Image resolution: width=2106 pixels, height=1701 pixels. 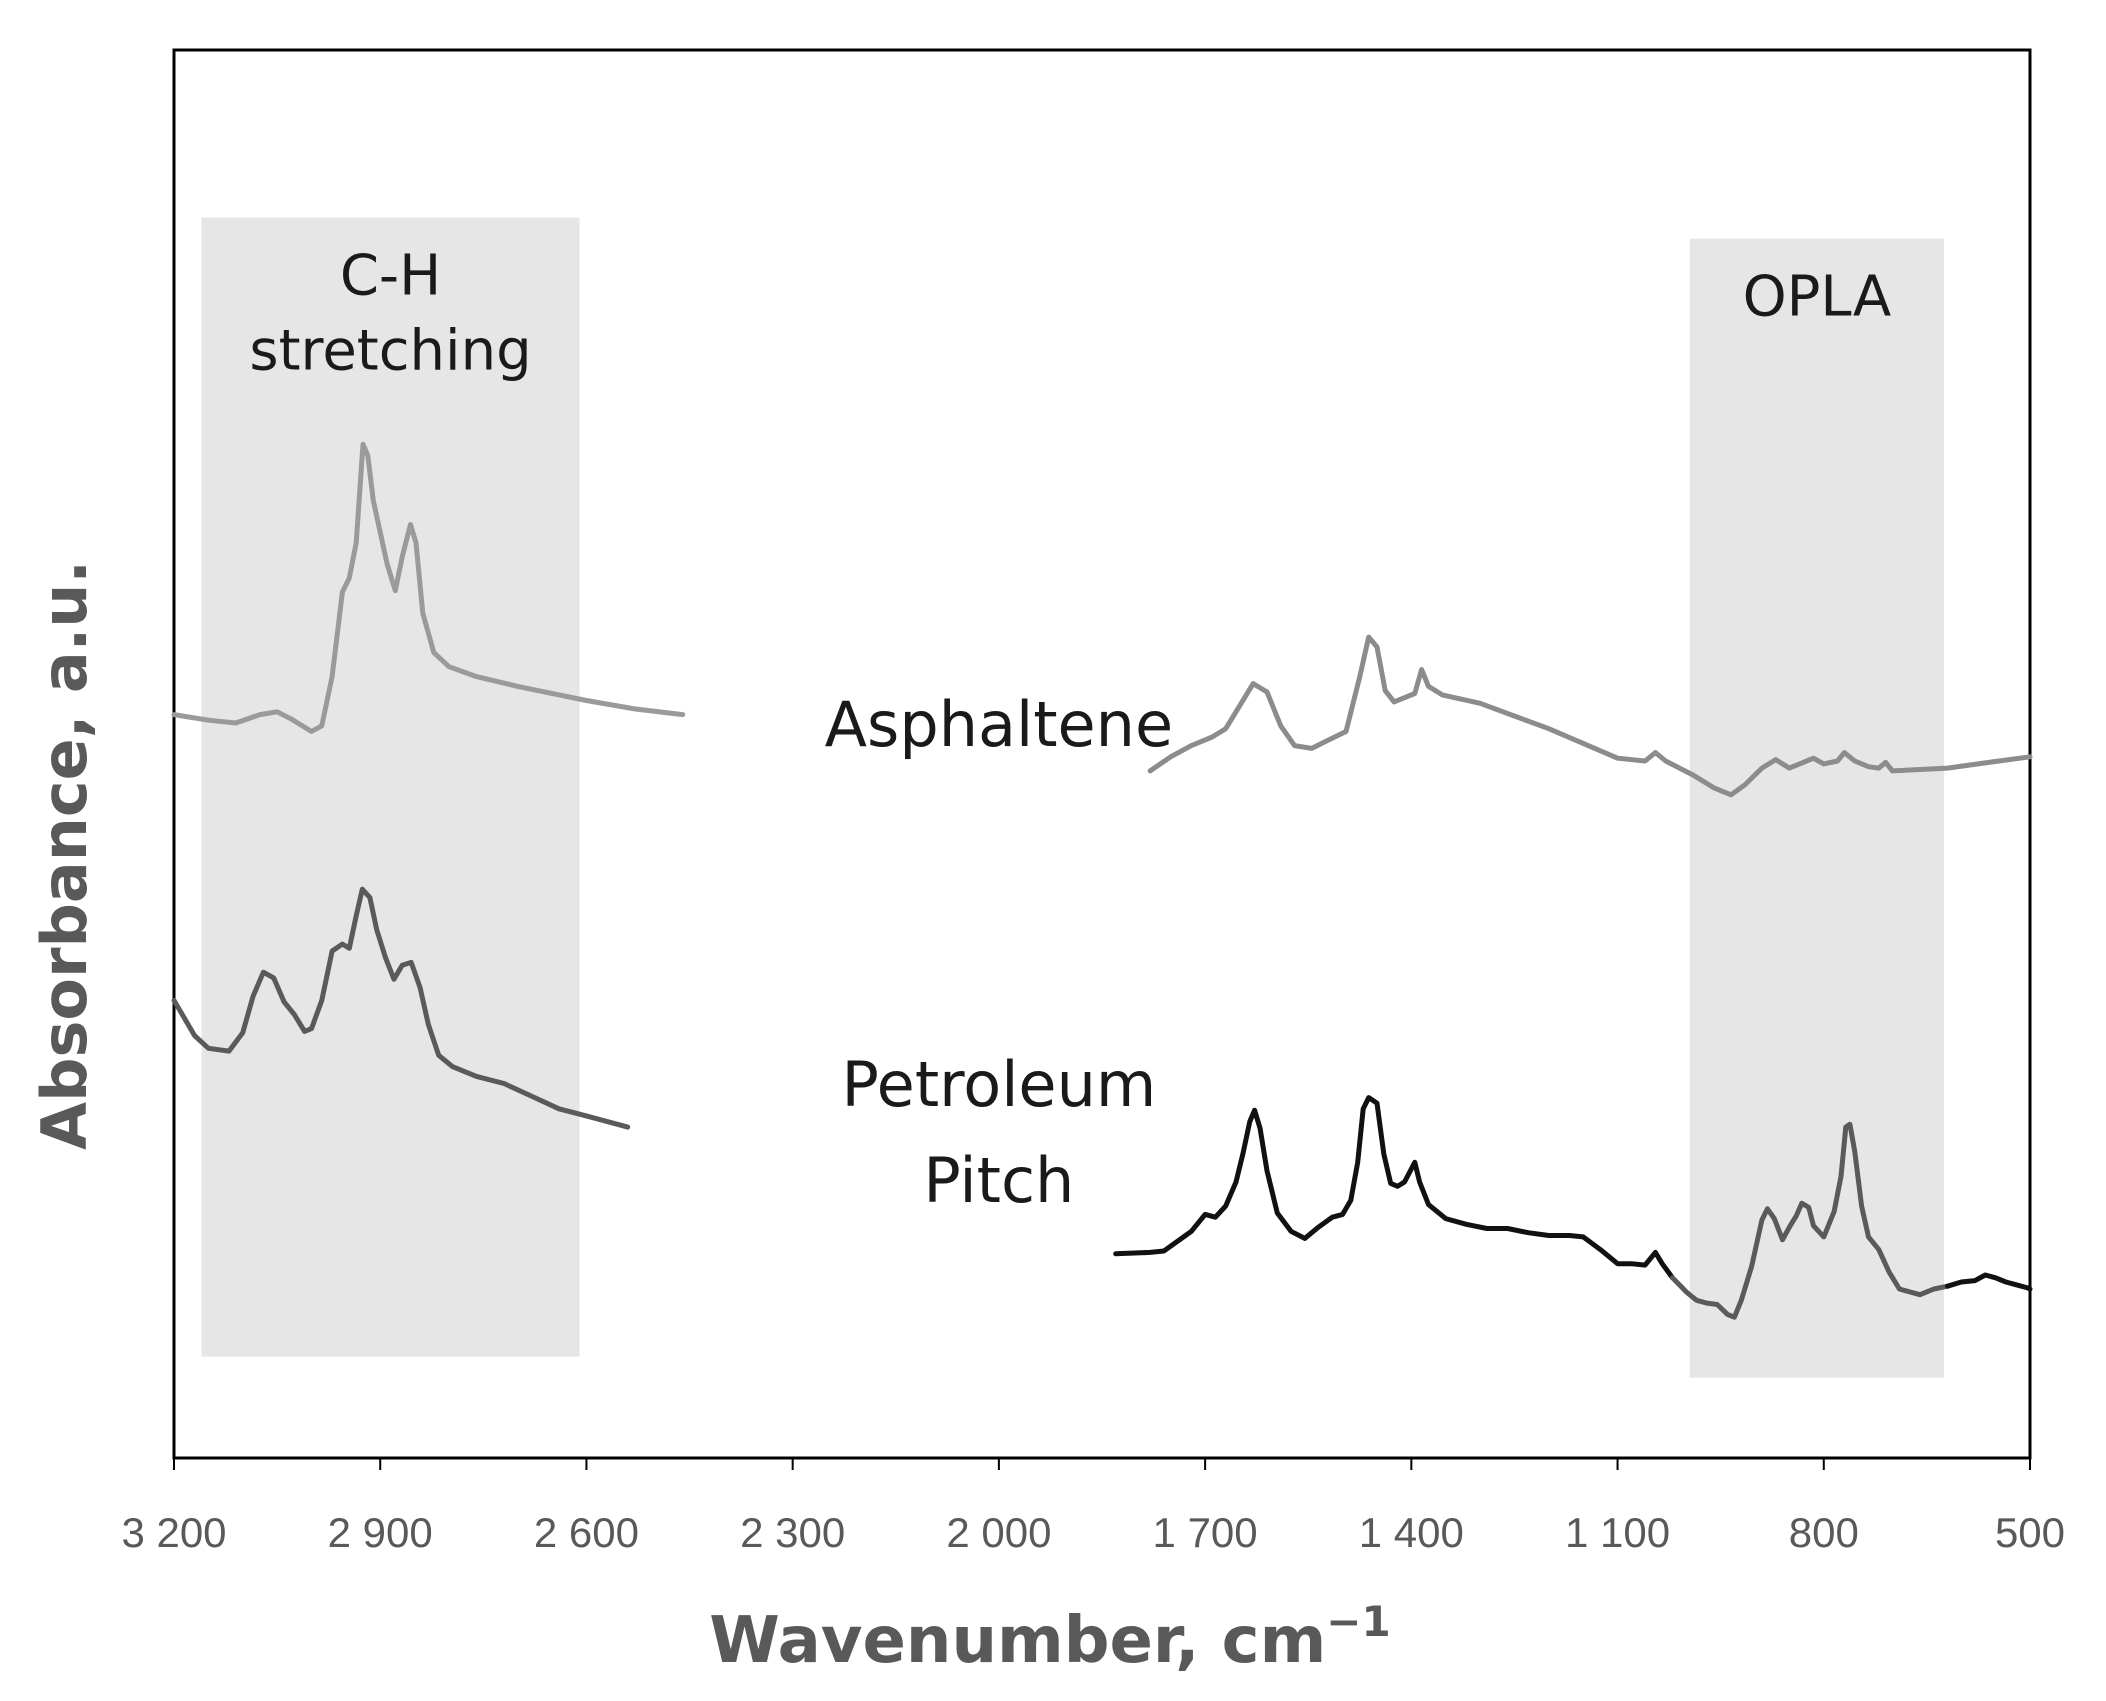 I want to click on y-axis-title: Absorbance, a.u., so click(x=64, y=855).